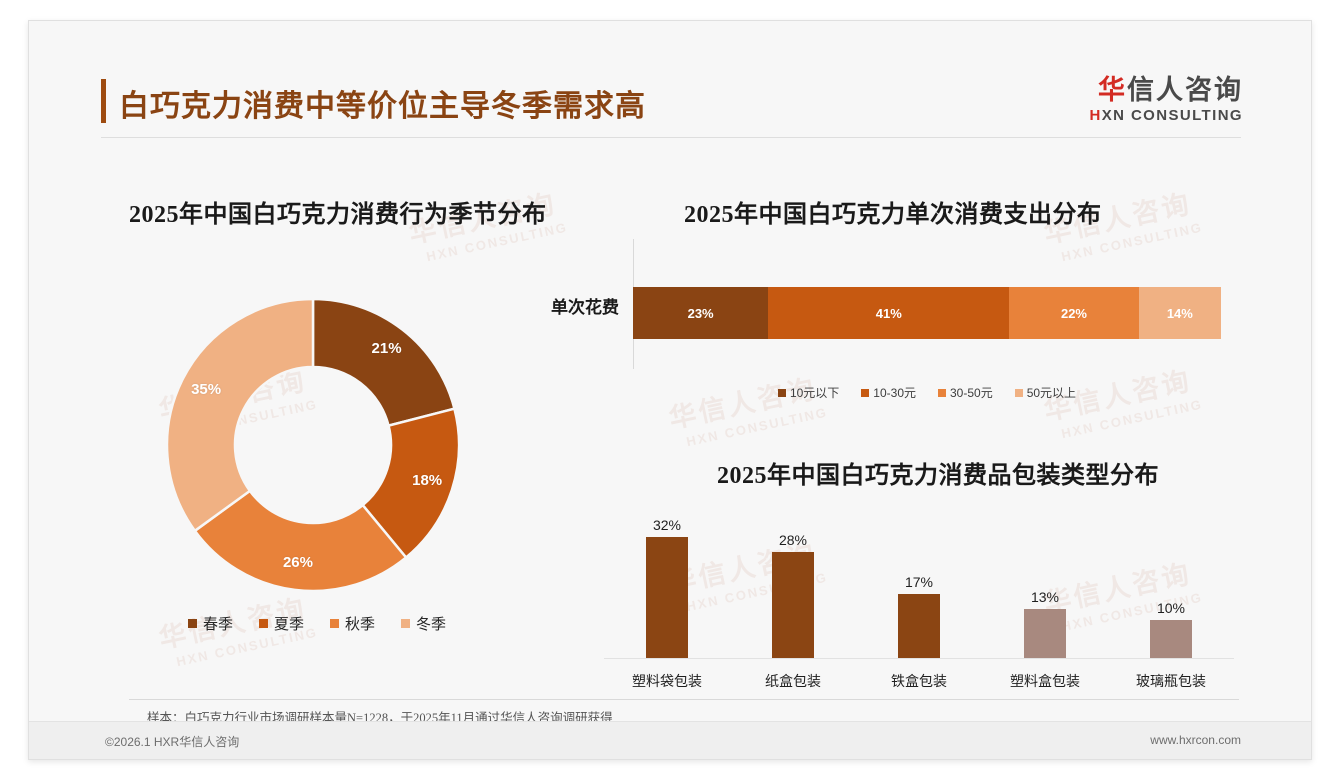  I want to click on stacked-bar-legend-label: 30-50元, so click(971, 393).